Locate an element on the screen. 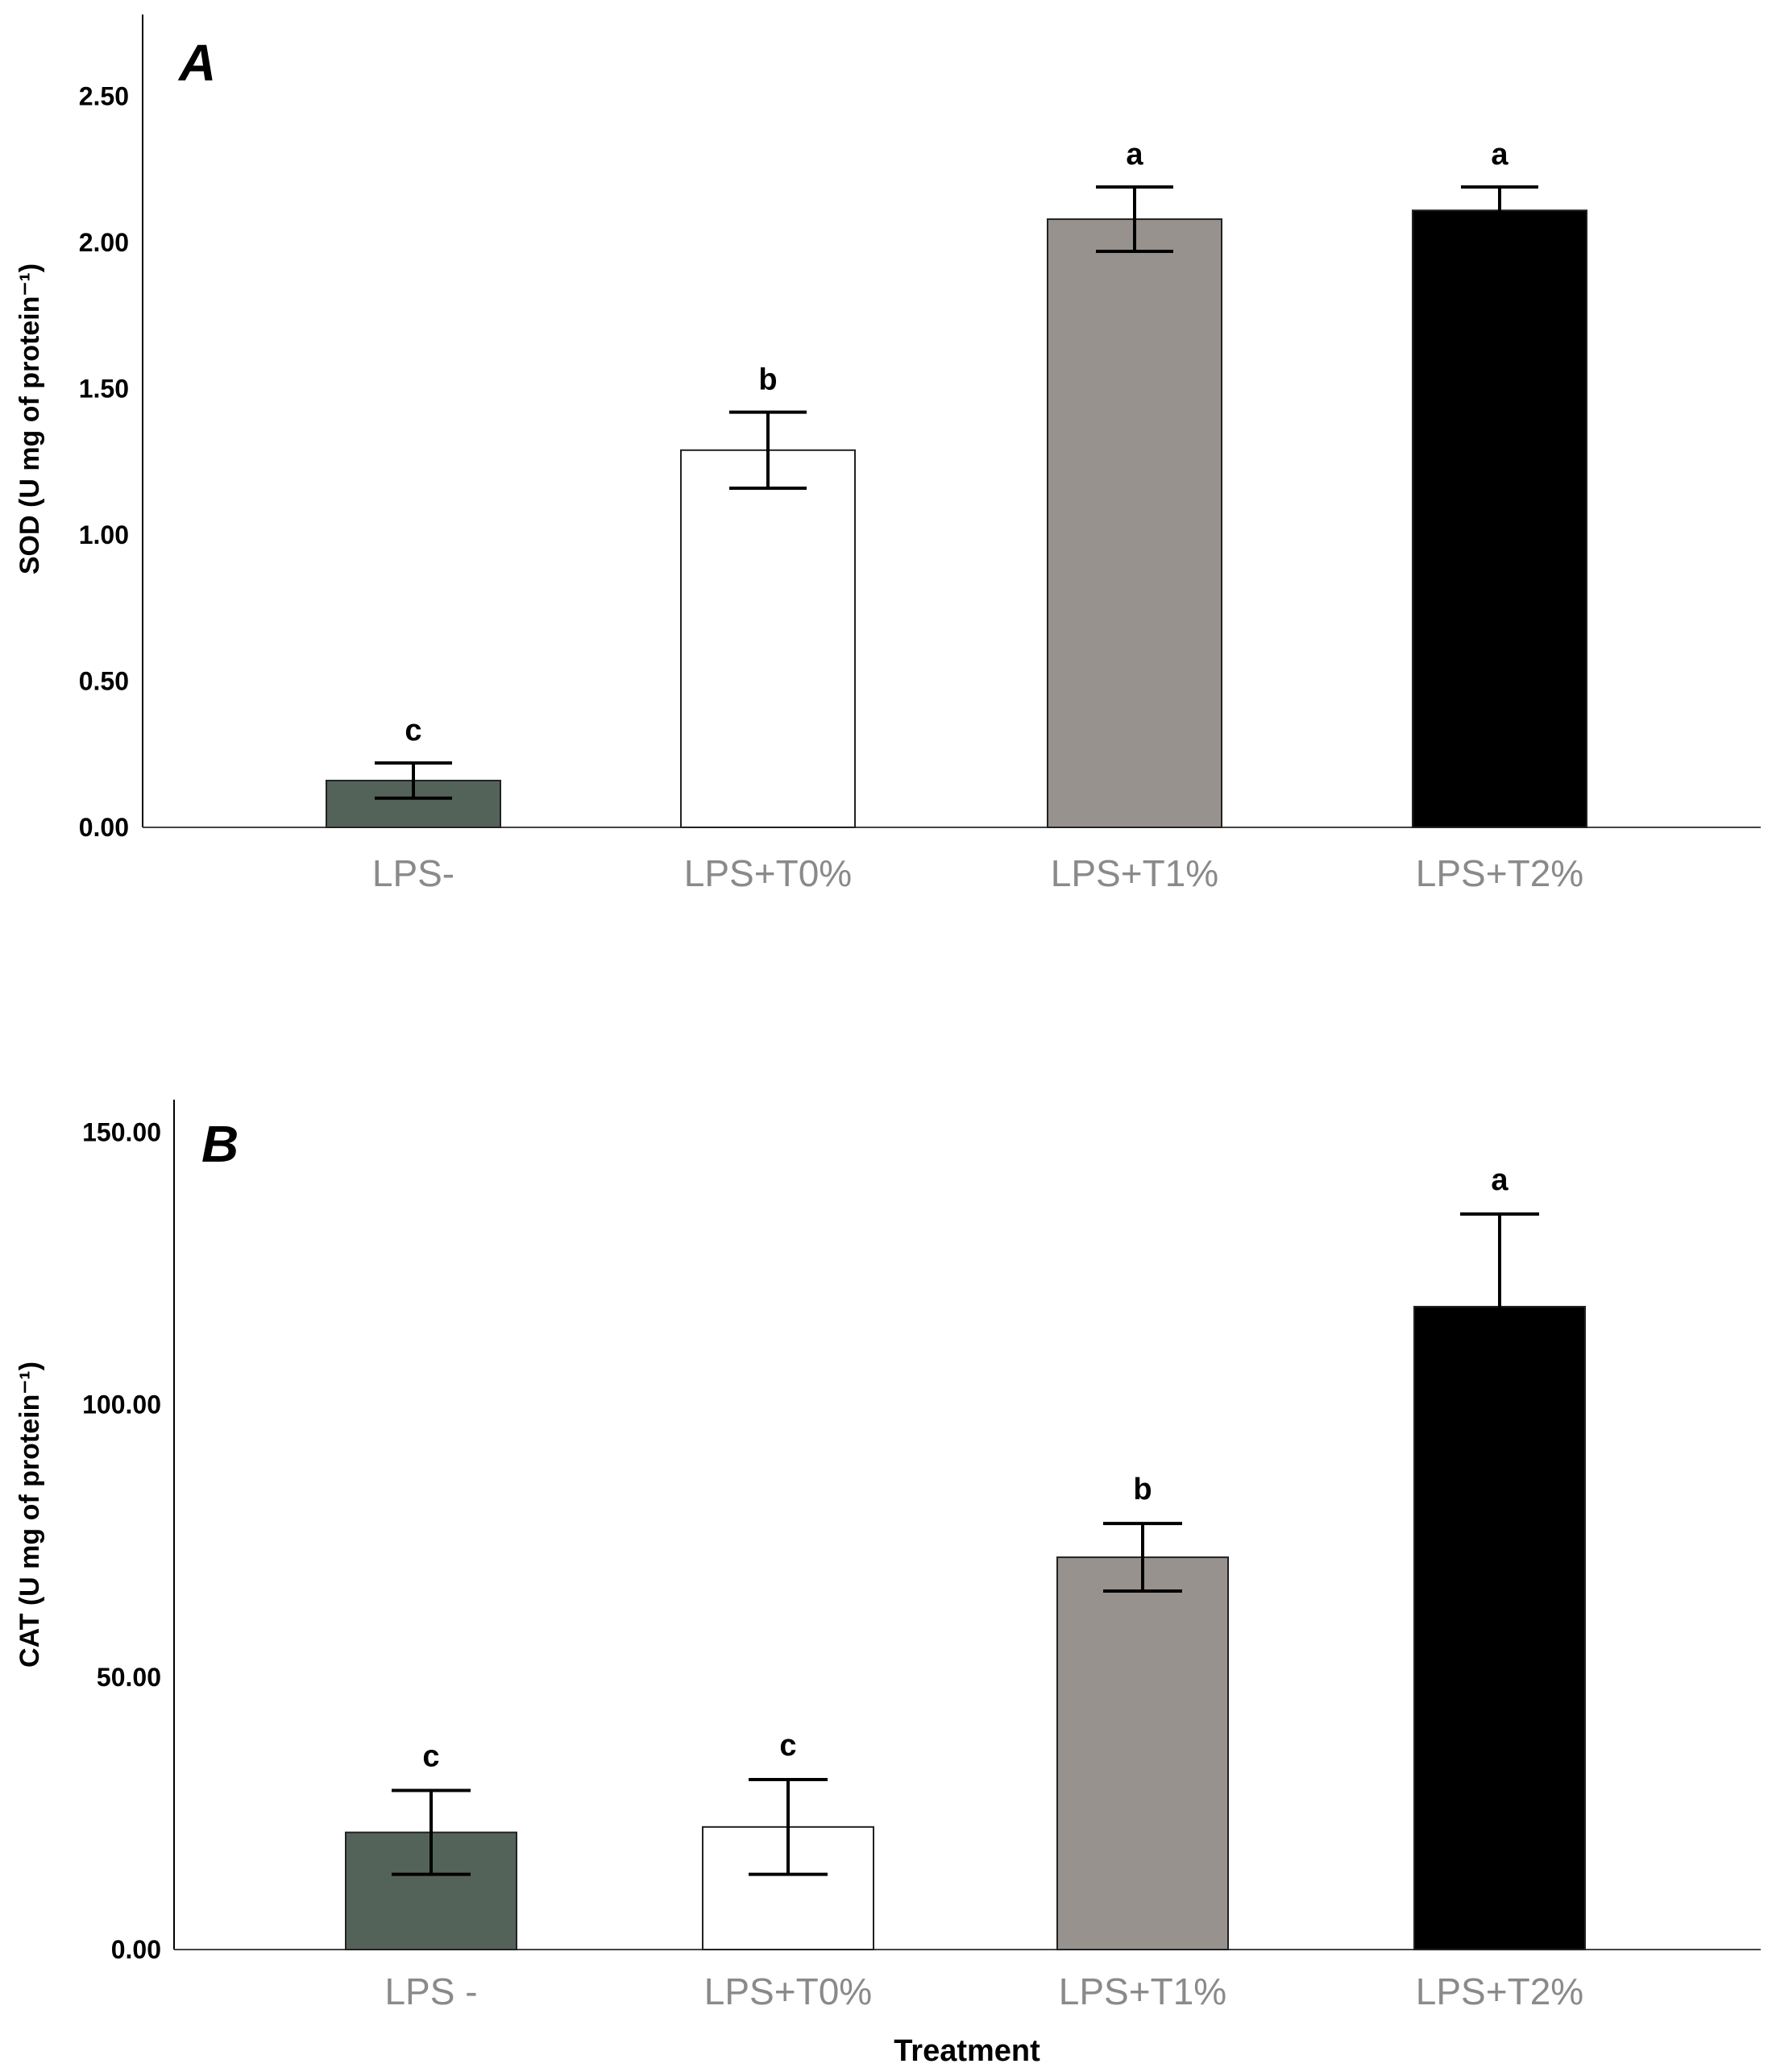 The image size is (1772, 2072). panel-b-category-label: LPS - is located at coordinates (430, 1991).